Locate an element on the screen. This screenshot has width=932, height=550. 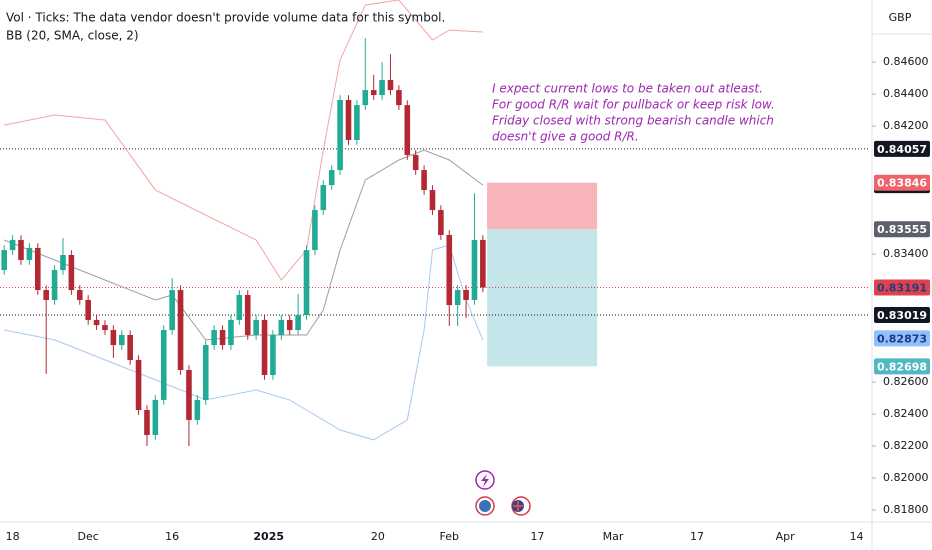
target-zone is located at coordinates (542, 298).